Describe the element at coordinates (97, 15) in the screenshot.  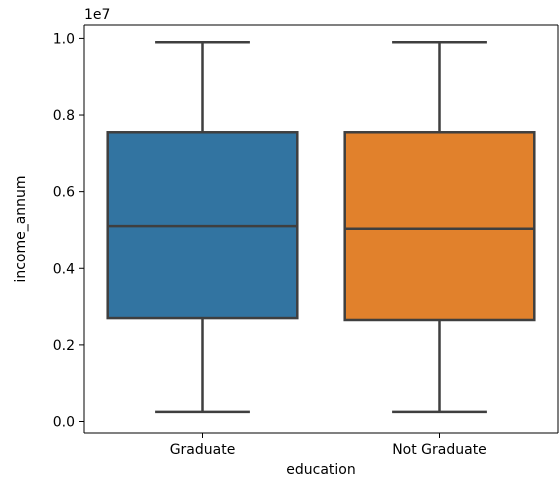
I see `y-axis-scale-label: 1e7` at that location.